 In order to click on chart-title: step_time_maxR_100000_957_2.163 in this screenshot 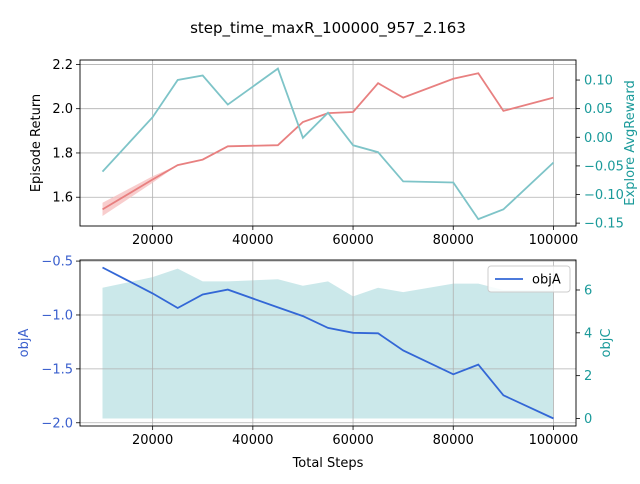, I will do `click(328, 28)`.